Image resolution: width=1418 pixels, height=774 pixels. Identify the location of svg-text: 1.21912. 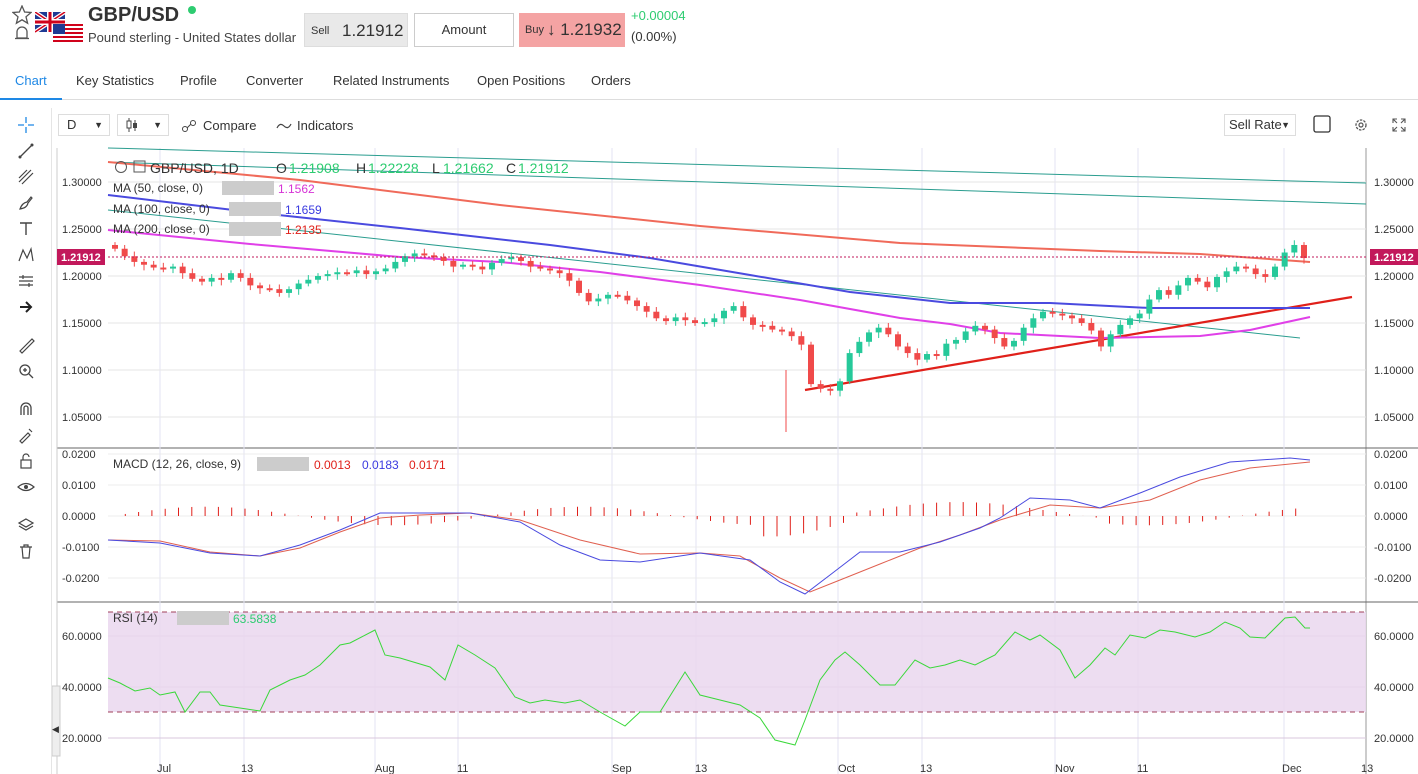
(81, 258).